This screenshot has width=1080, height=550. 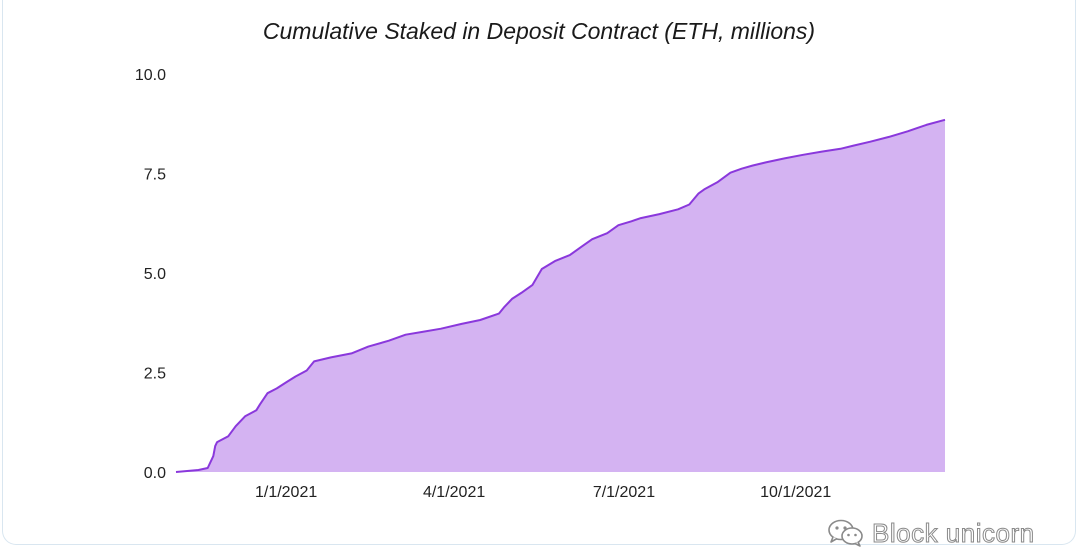 I want to click on watermark: Block unicorn, so click(x=930, y=533).